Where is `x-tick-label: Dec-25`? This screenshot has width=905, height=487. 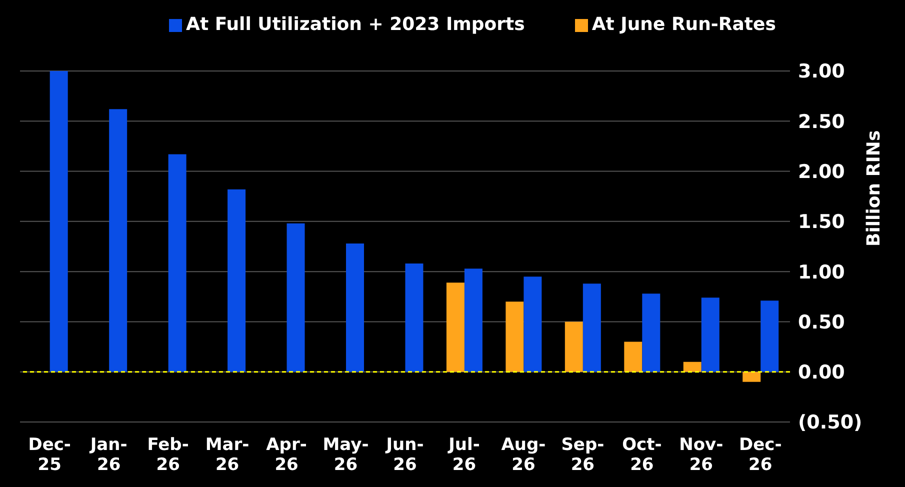 x-tick-label: Dec-25 is located at coordinates (50, 455).